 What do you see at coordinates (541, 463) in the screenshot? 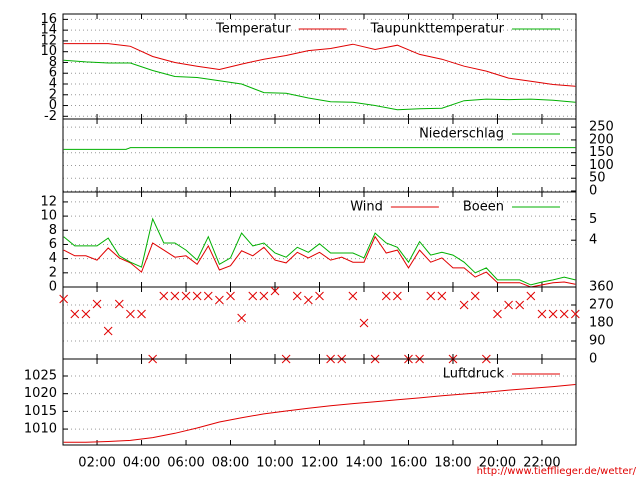
I see `x-tick-label: 22:00` at bounding box center [541, 463].